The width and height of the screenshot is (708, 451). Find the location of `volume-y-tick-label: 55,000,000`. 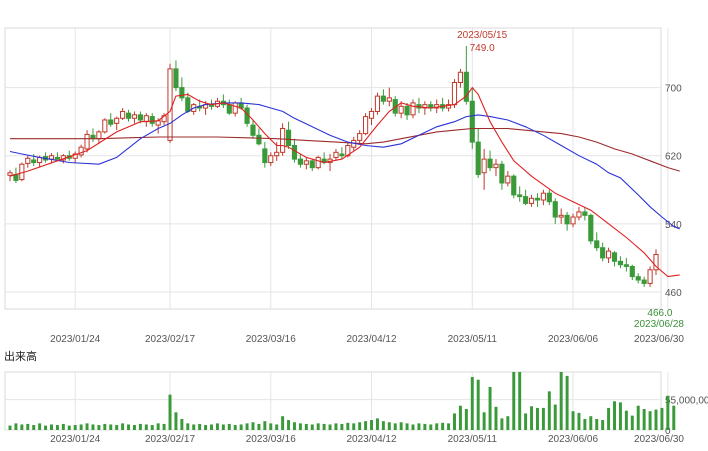

volume-y-tick-label: 55,000,000 is located at coordinates (686, 401).